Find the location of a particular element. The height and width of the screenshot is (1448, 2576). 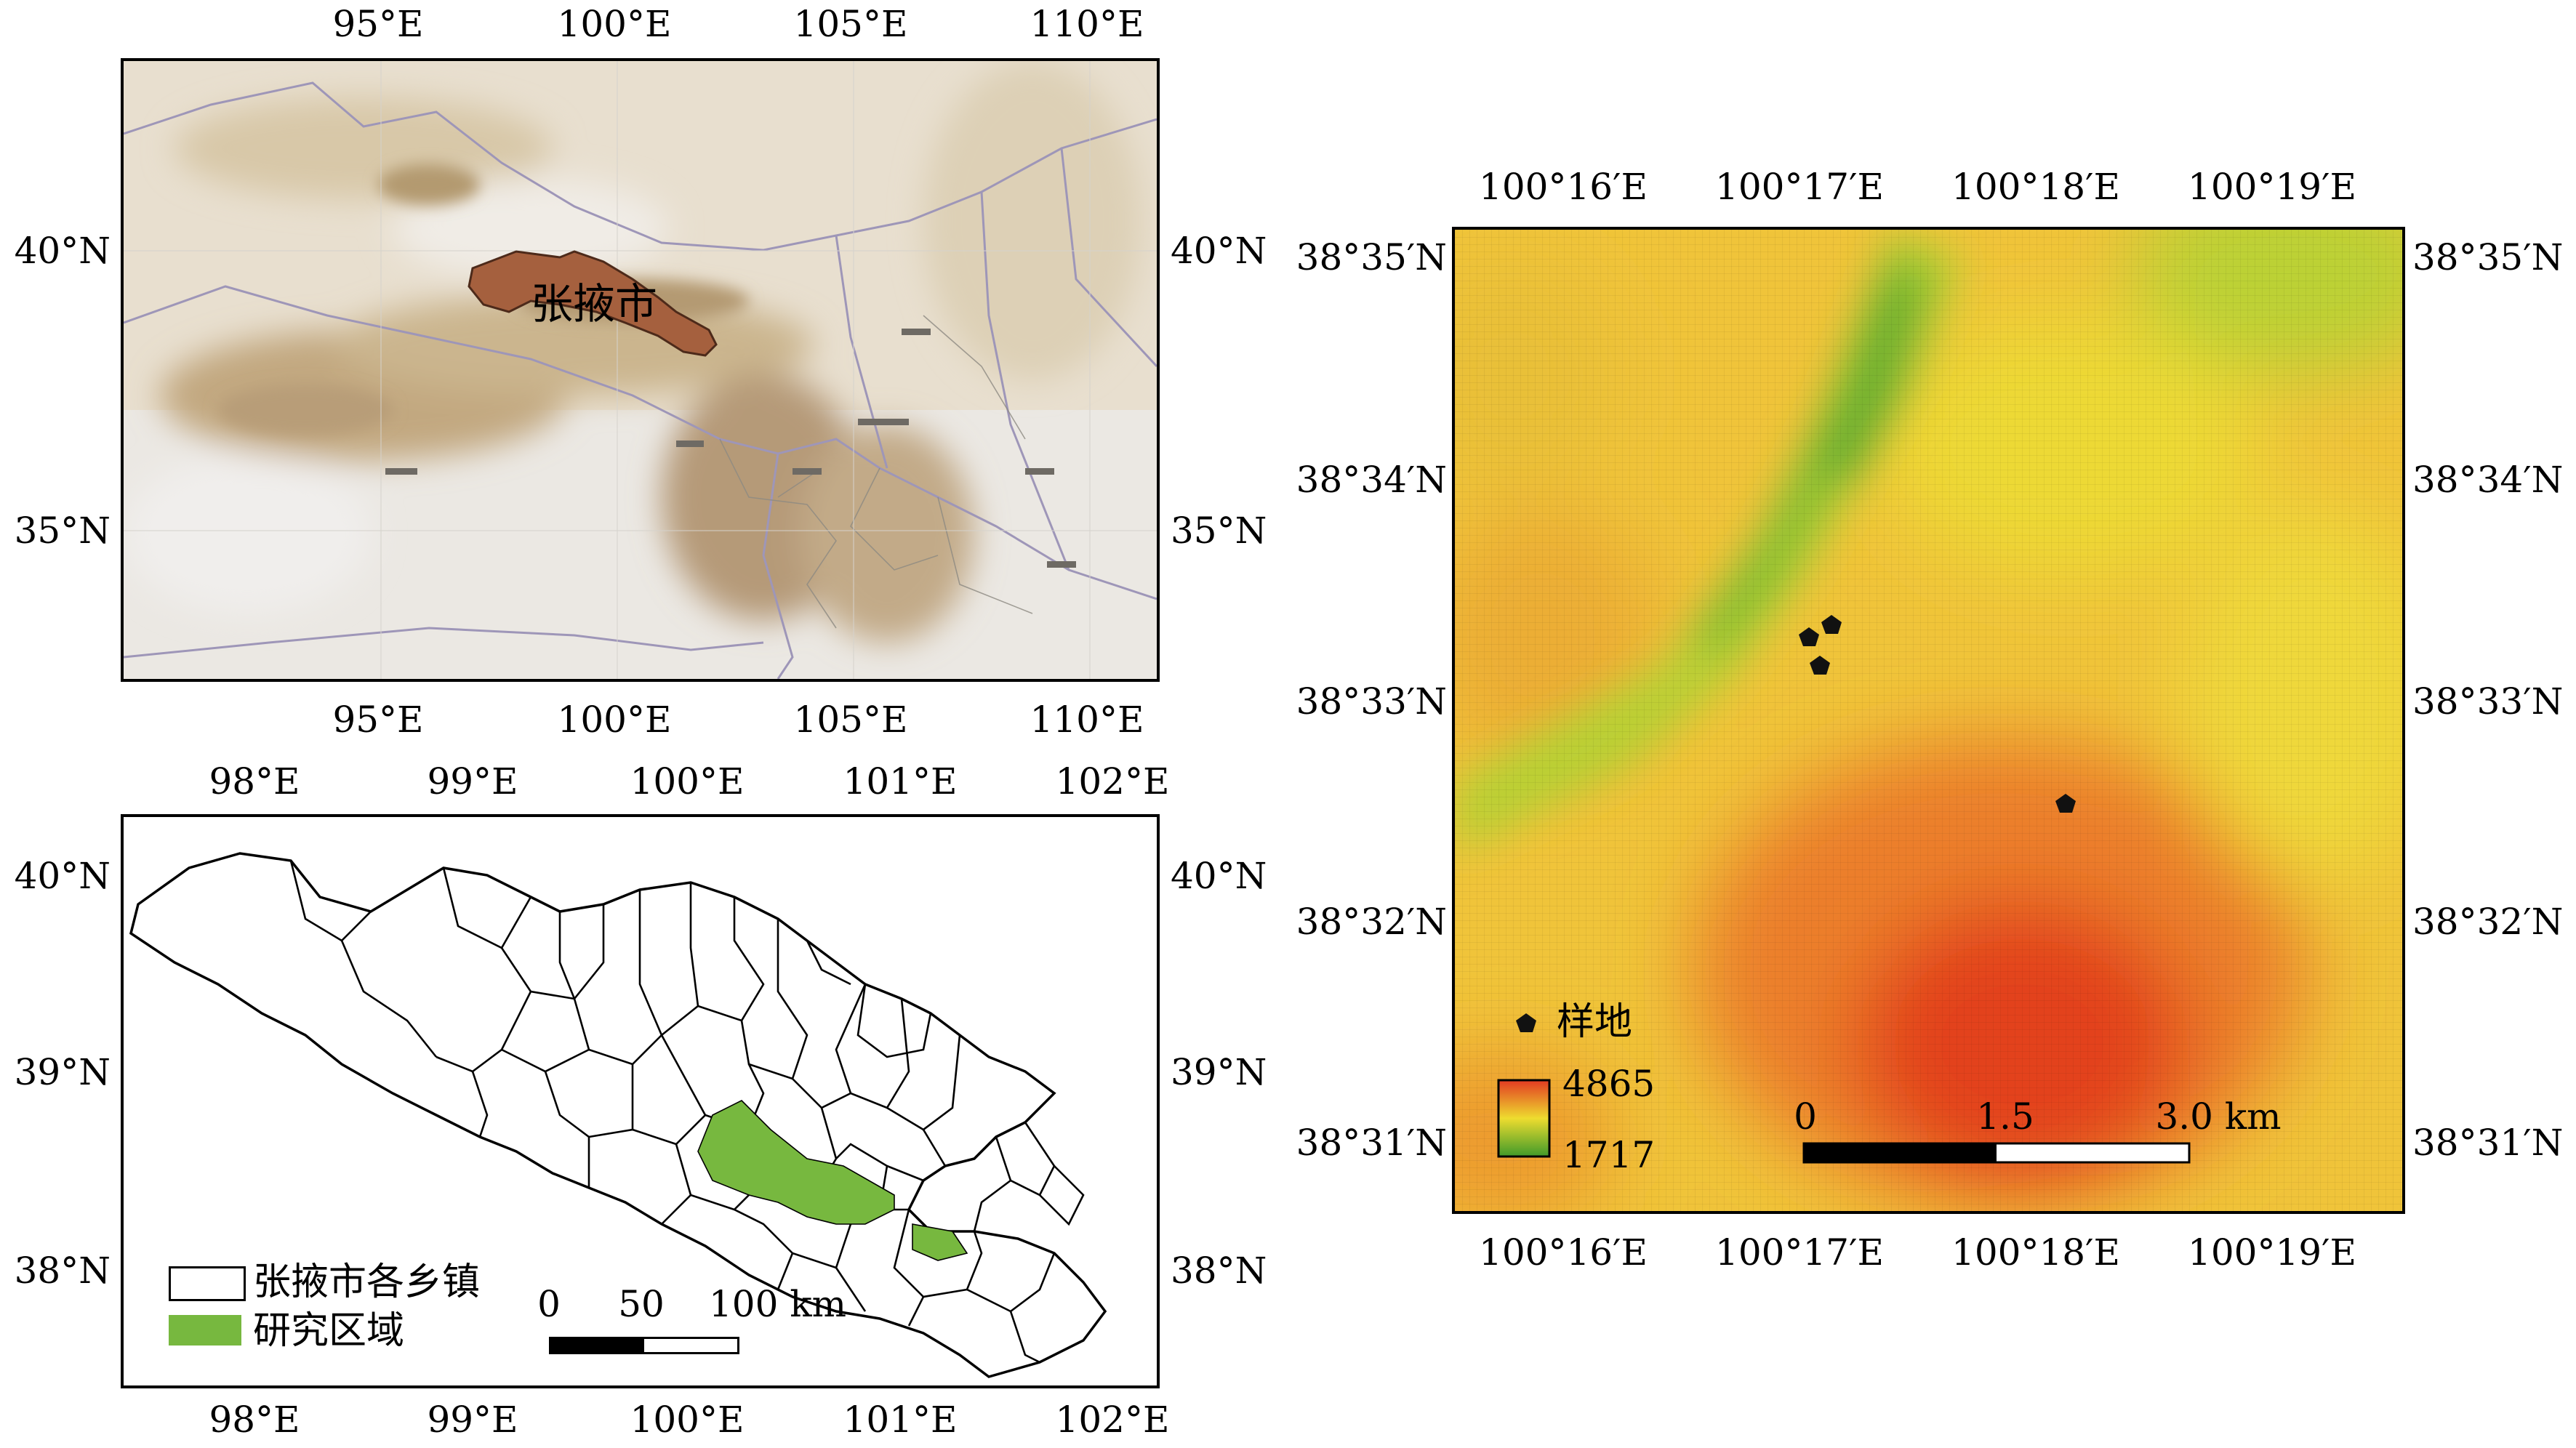

right-map-lat-tick-left: 38°31′N is located at coordinates (1371, 1143).